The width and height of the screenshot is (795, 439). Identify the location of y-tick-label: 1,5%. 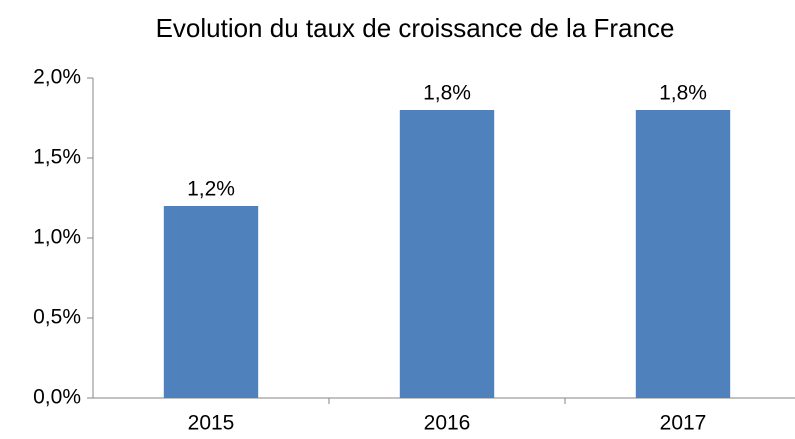
(57, 157).